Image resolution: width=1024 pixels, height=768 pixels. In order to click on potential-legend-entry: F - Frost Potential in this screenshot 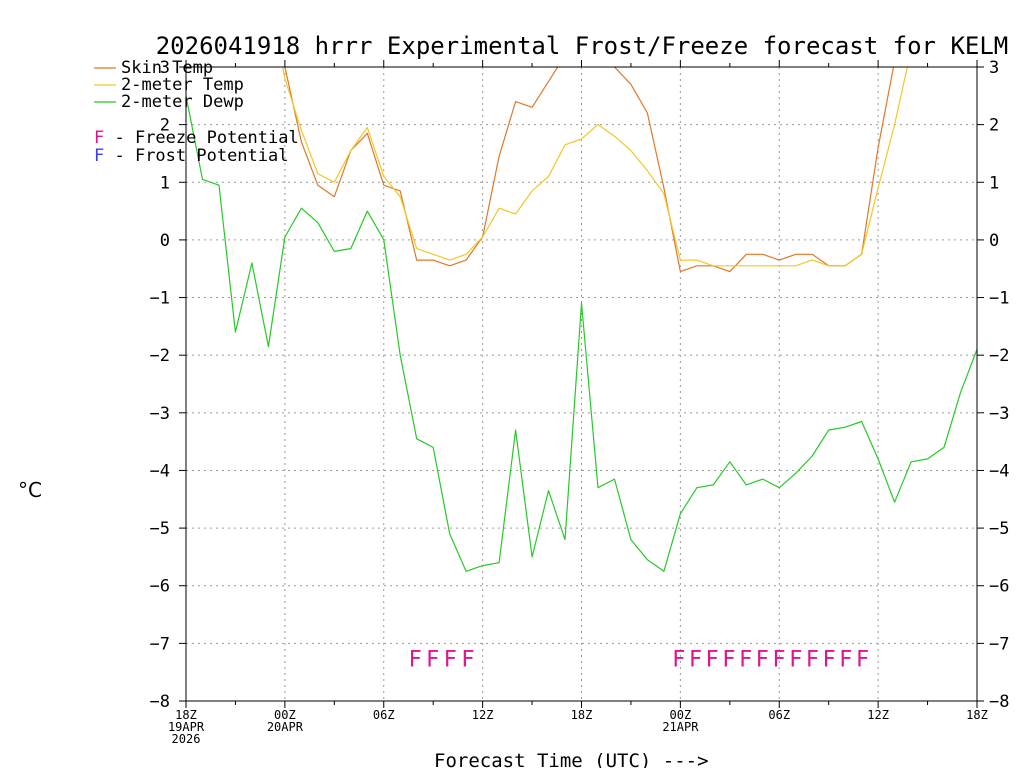, I will do `click(191, 156)`.